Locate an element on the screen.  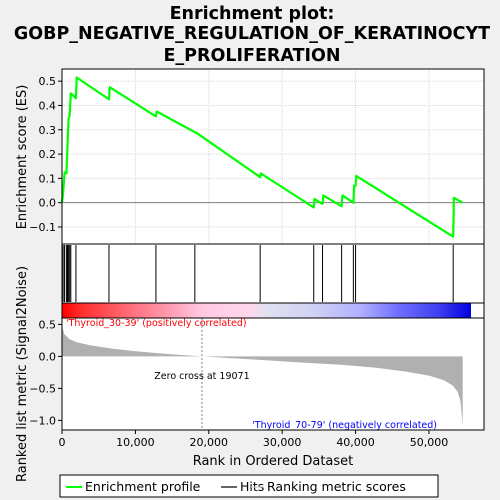
title-line-1: Enrichment plot: is located at coordinates (252, 14).